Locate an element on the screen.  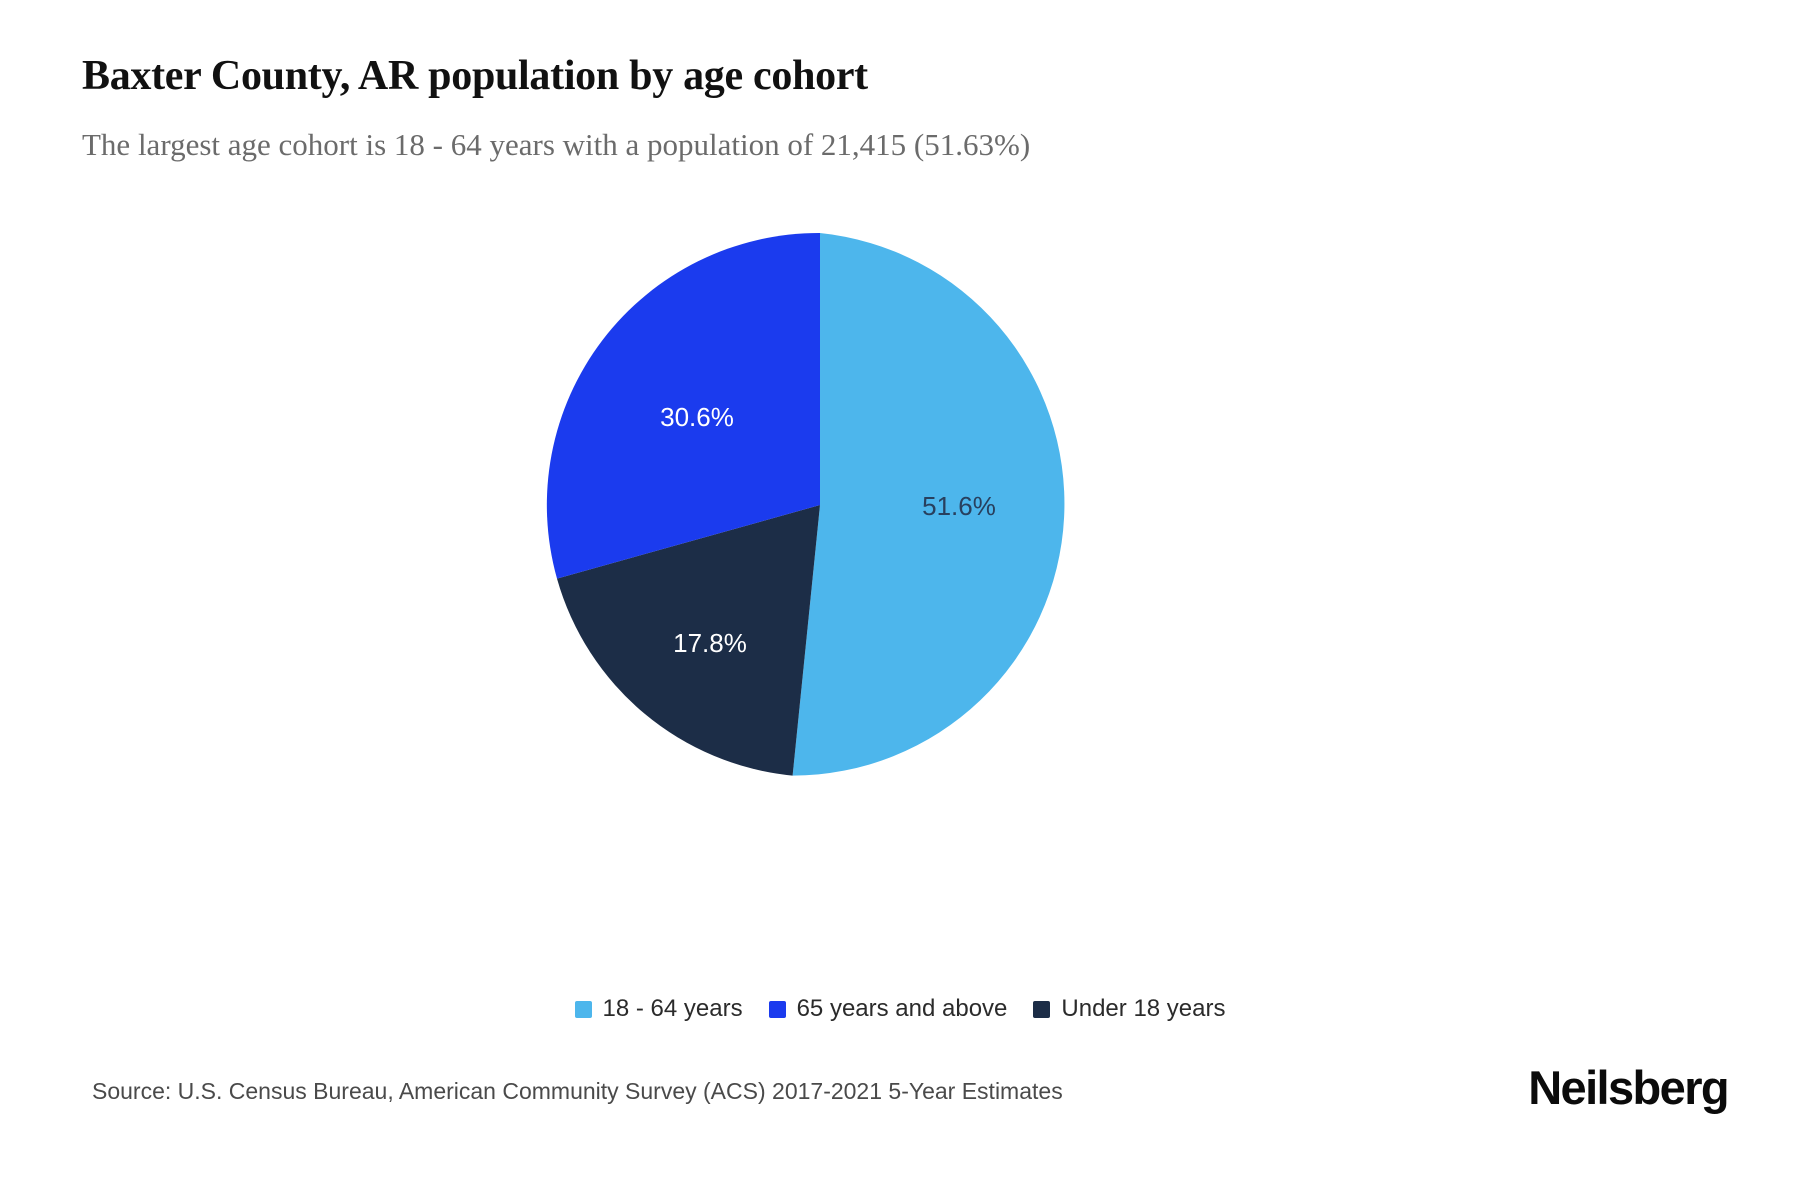
legend-label: Under 18 years is located at coordinates (1143, 1008).